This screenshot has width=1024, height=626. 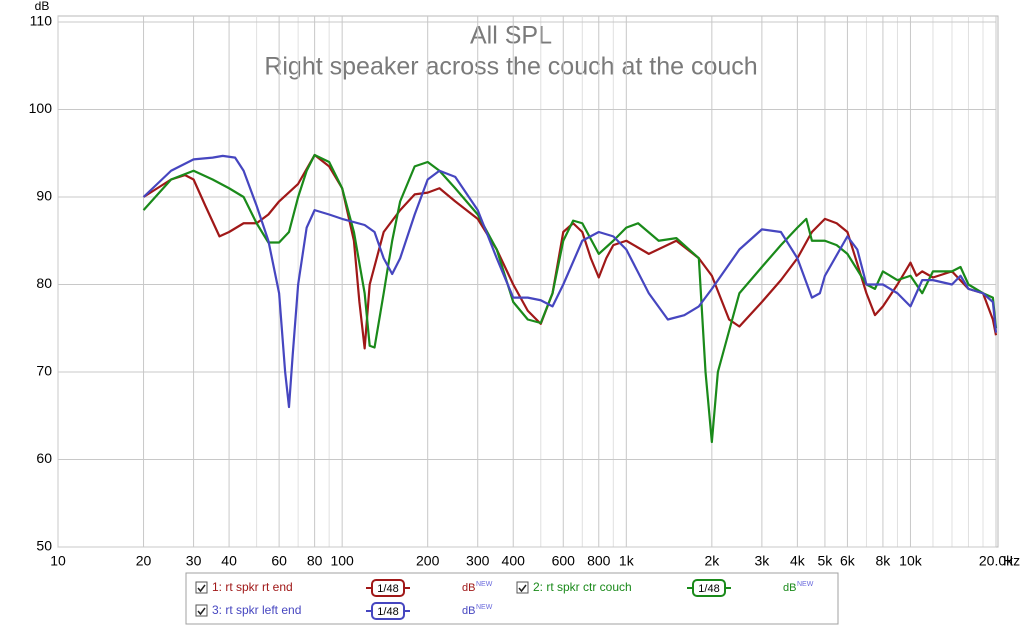 What do you see at coordinates (512, 598) in the screenshot?
I see `legend` at bounding box center [512, 598].